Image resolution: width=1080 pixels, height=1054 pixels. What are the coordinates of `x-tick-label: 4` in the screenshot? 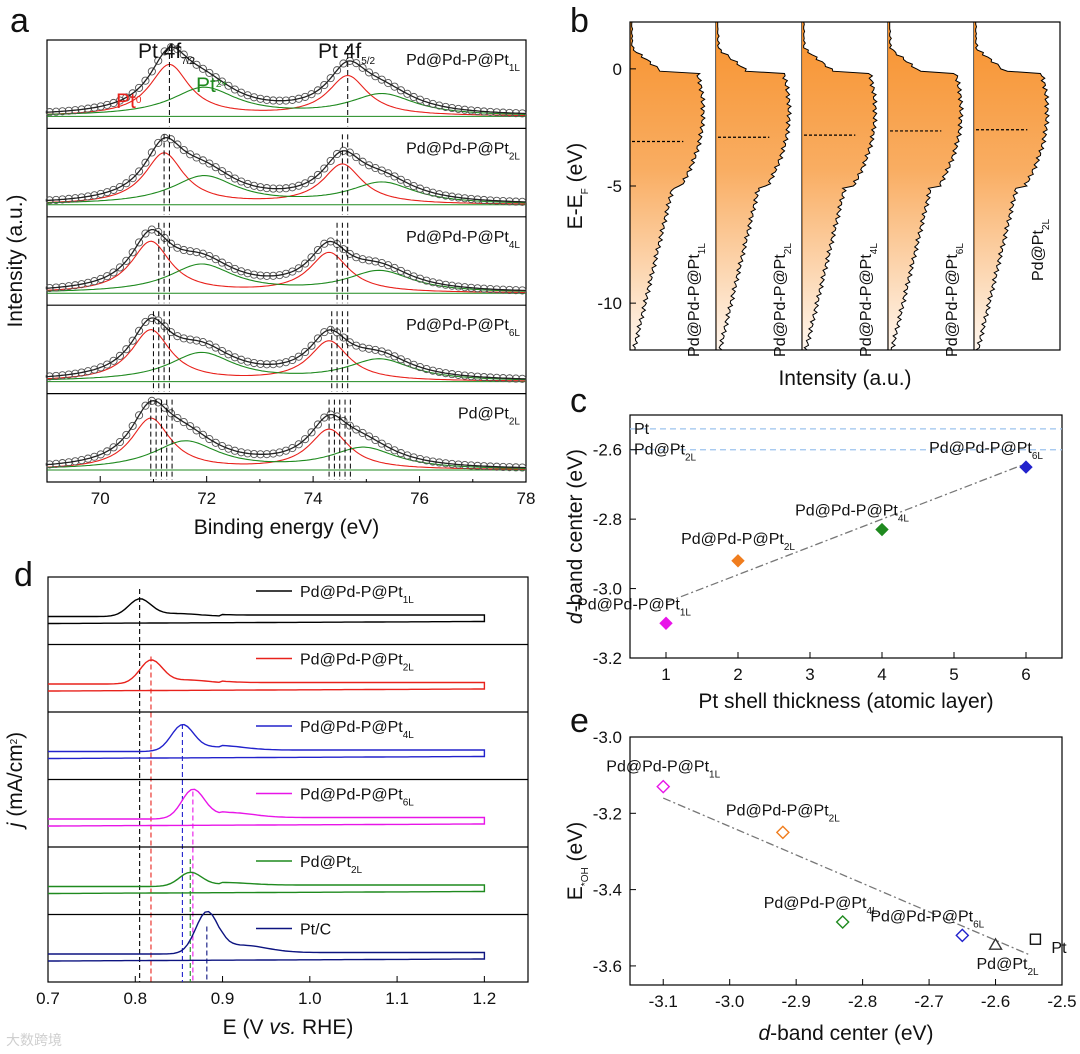 It's located at (881, 674).